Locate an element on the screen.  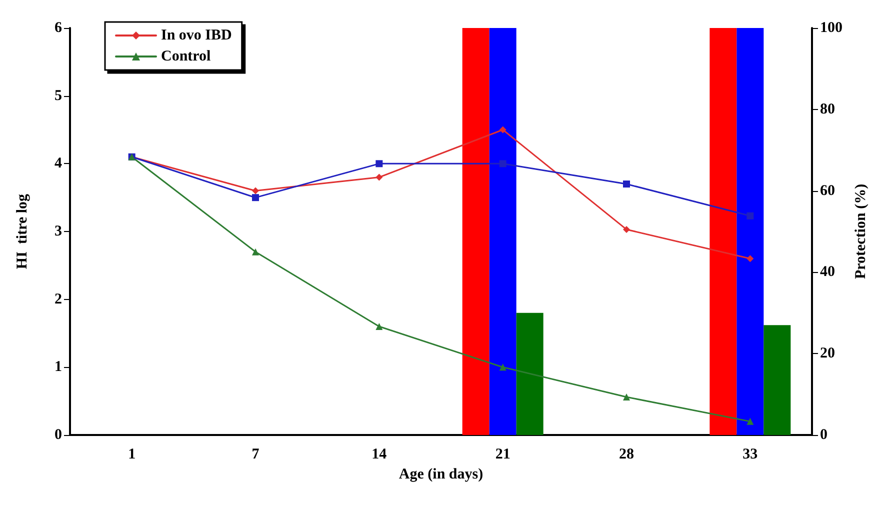
x-tick-label: 33 is located at coordinates (750, 454).